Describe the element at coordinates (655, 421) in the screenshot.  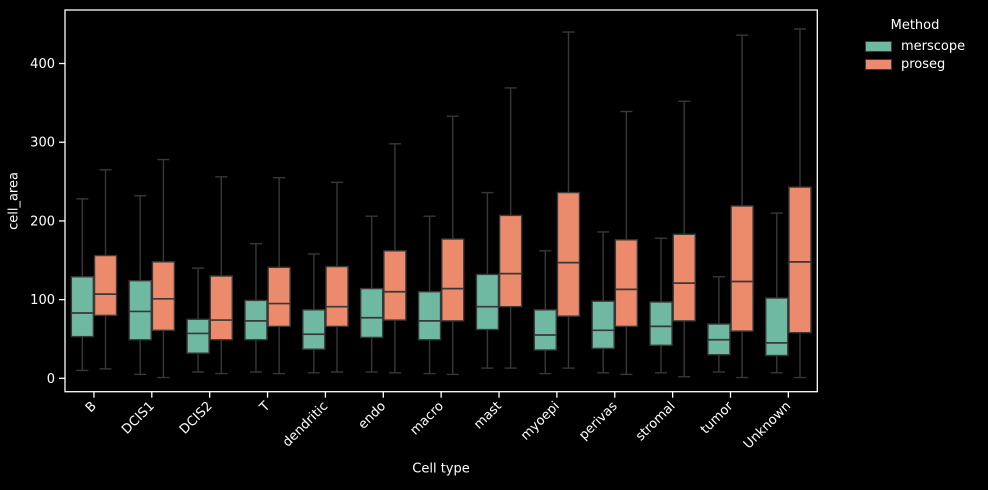
I see `x-tick-label-stromal: stromal` at that location.